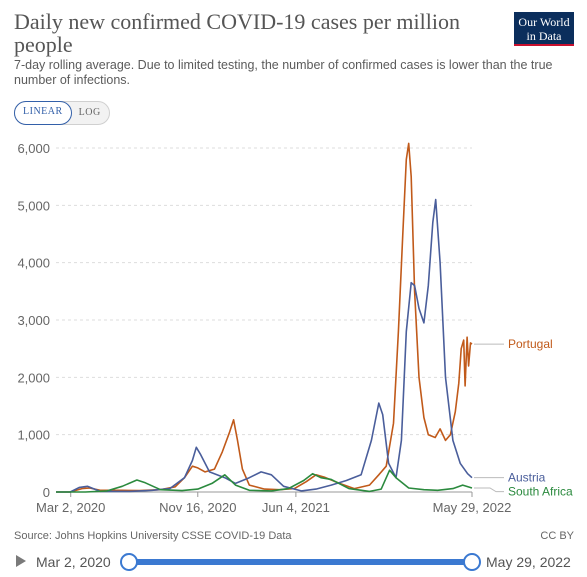  Describe the element at coordinates (33, 320) in the screenshot. I see `y-tick-label: 3,000` at that location.